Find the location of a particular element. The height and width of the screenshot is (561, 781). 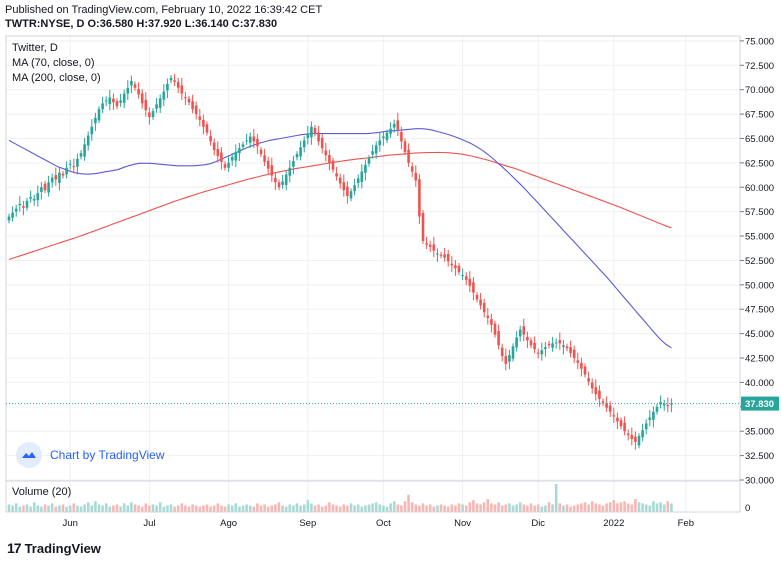

last-price-label: 37.830 is located at coordinates (759, 404).